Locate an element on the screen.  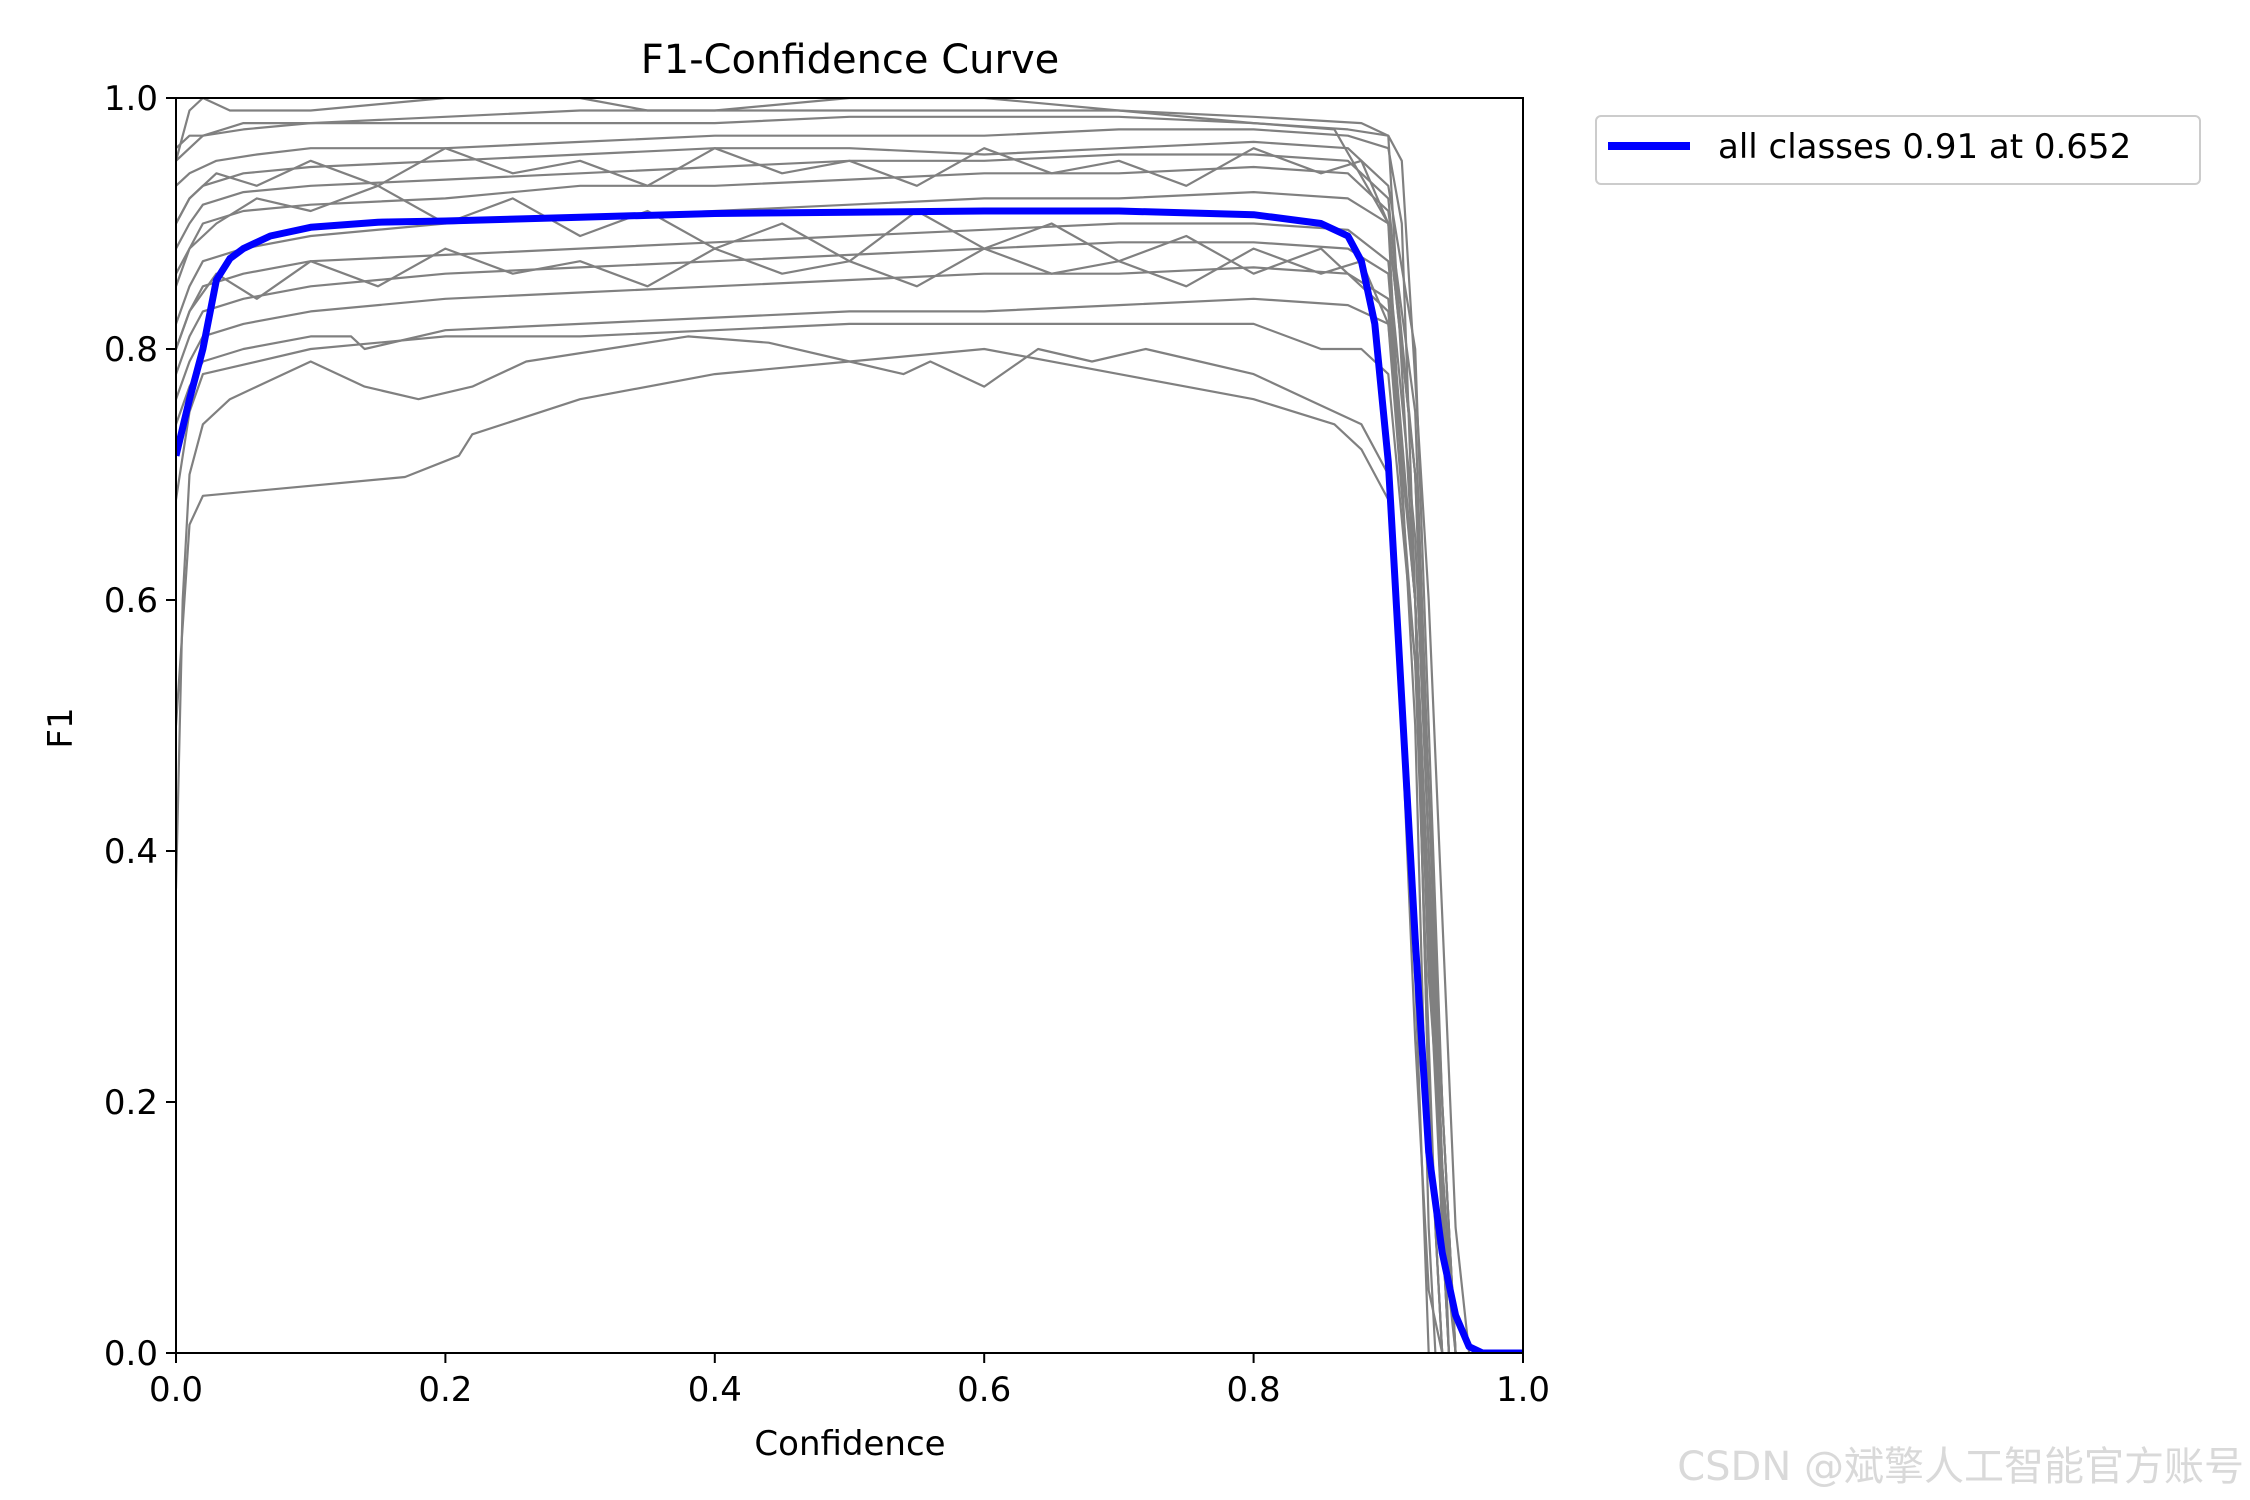
watermark: CSDN @斌擎人工智能官方账号 is located at coordinates (1960, 1467).